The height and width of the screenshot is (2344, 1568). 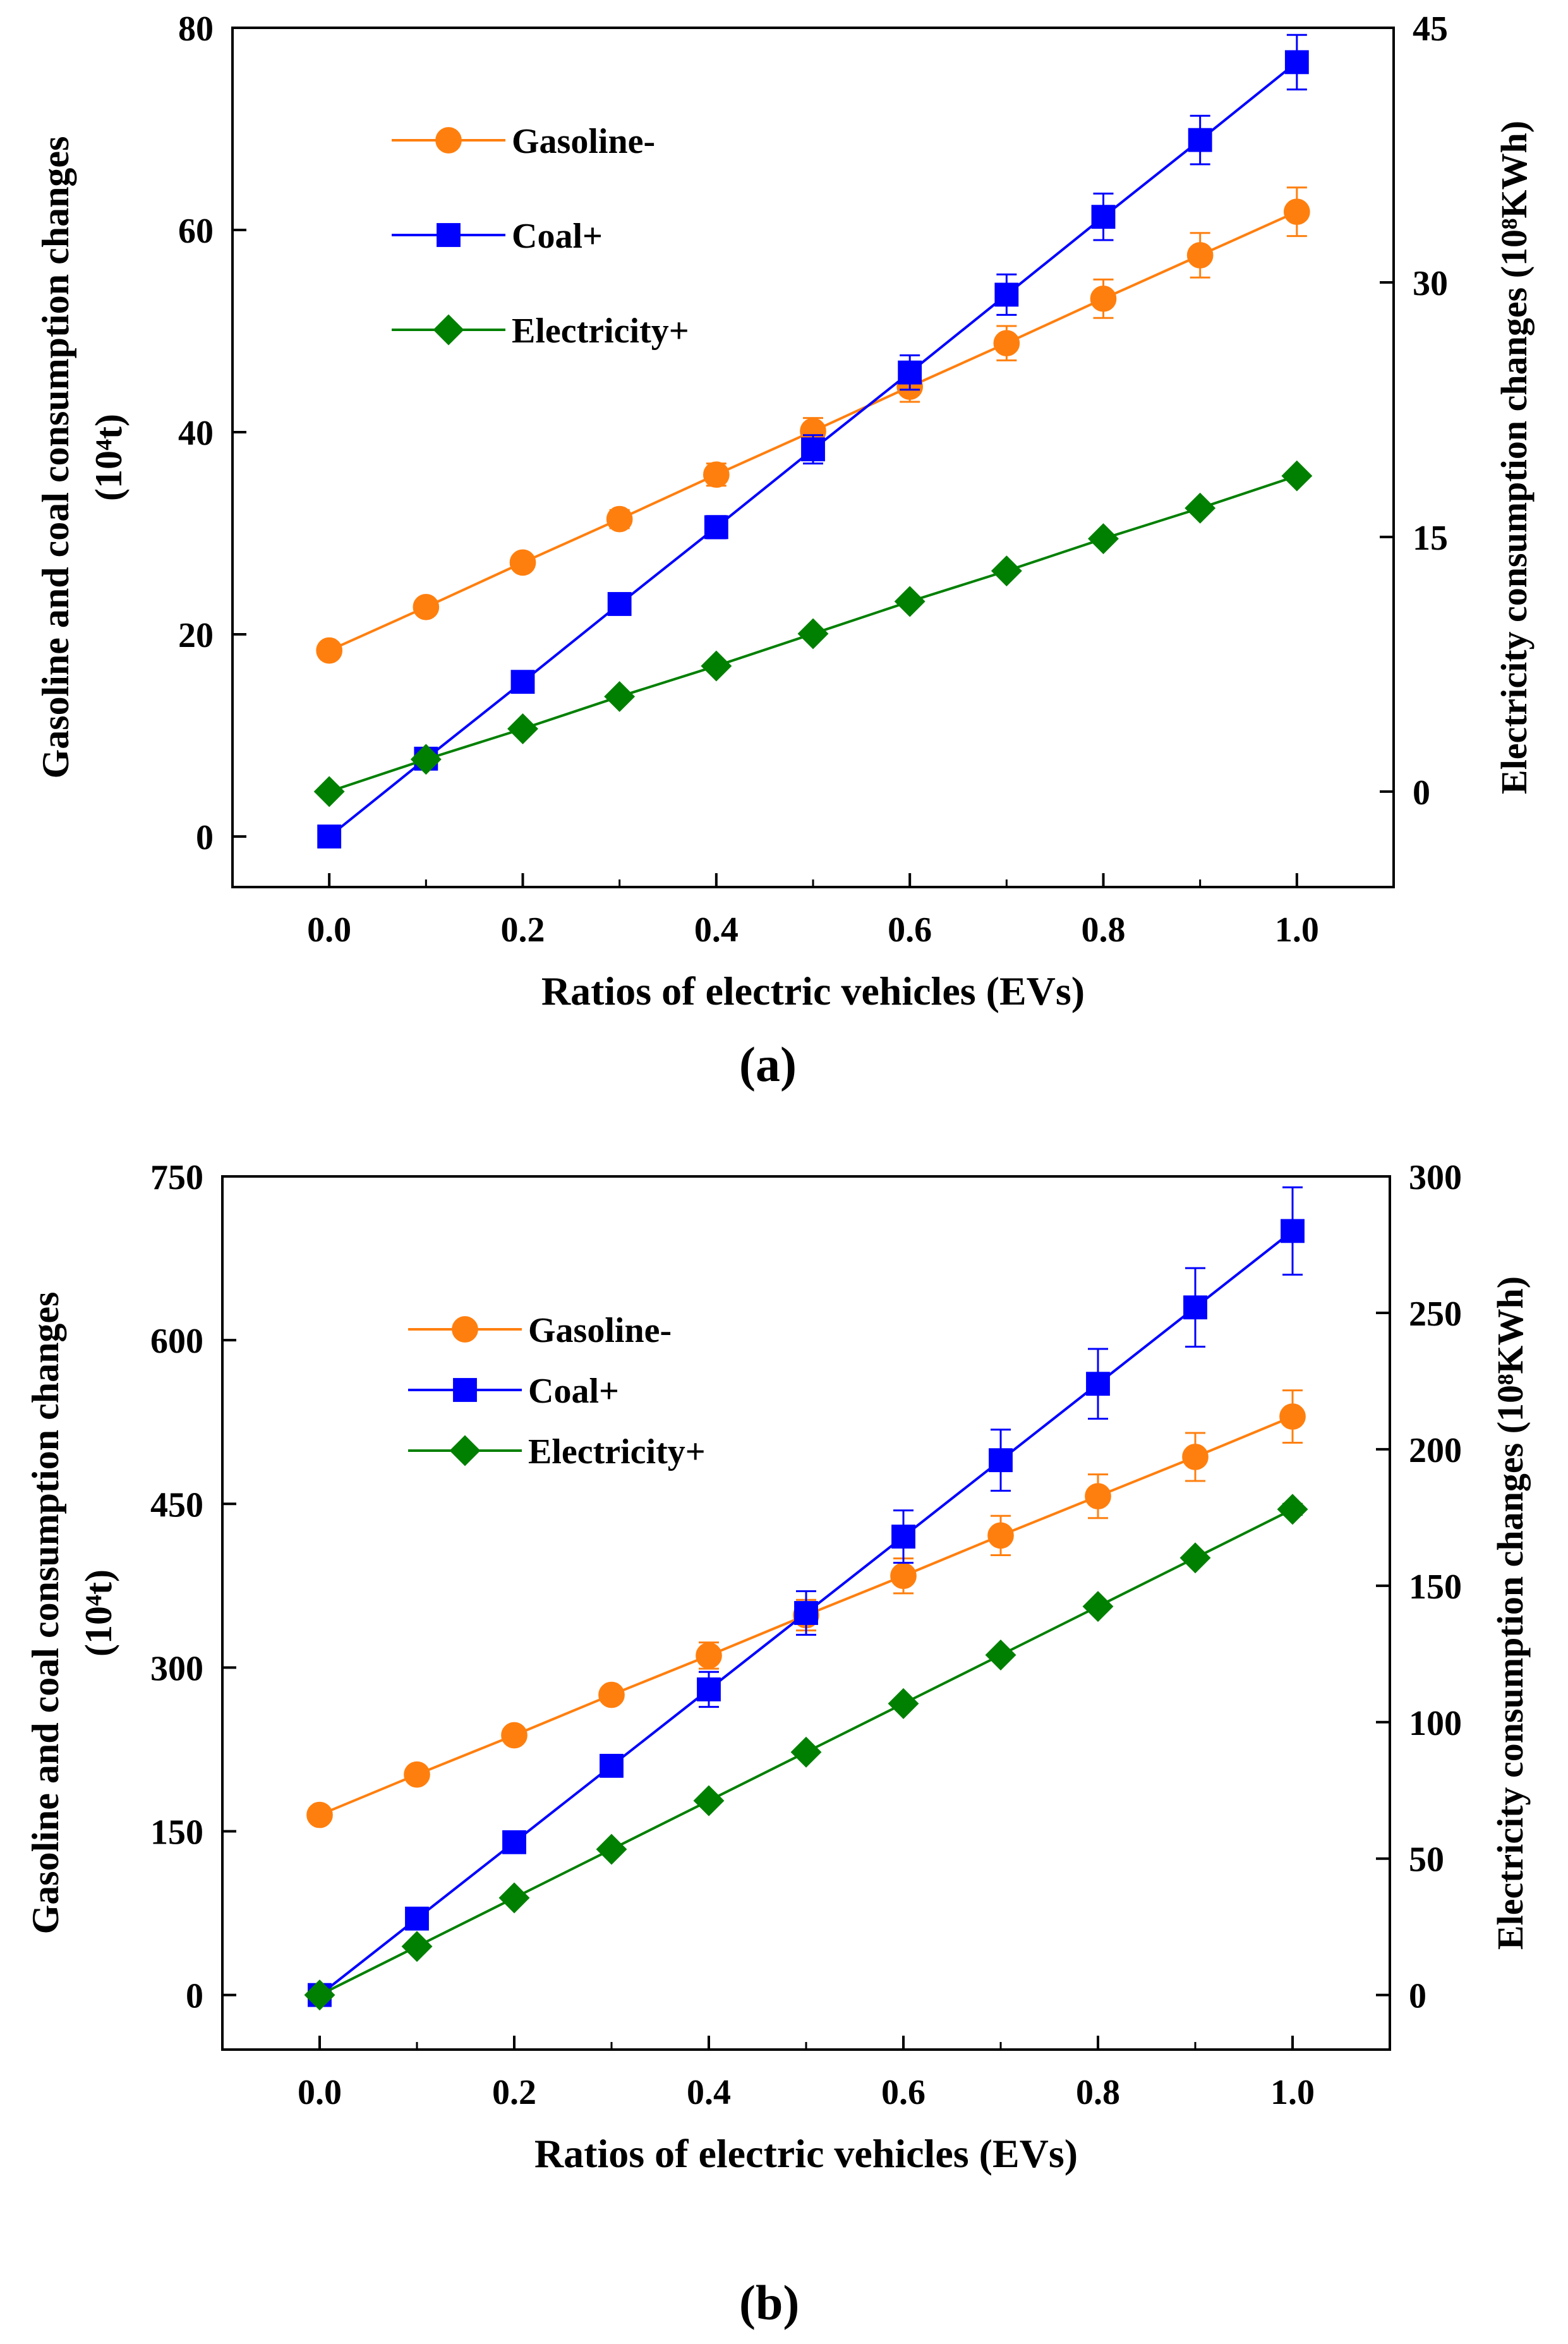 I want to click on y-left-tick-label: 150, so click(x=176, y=1832).